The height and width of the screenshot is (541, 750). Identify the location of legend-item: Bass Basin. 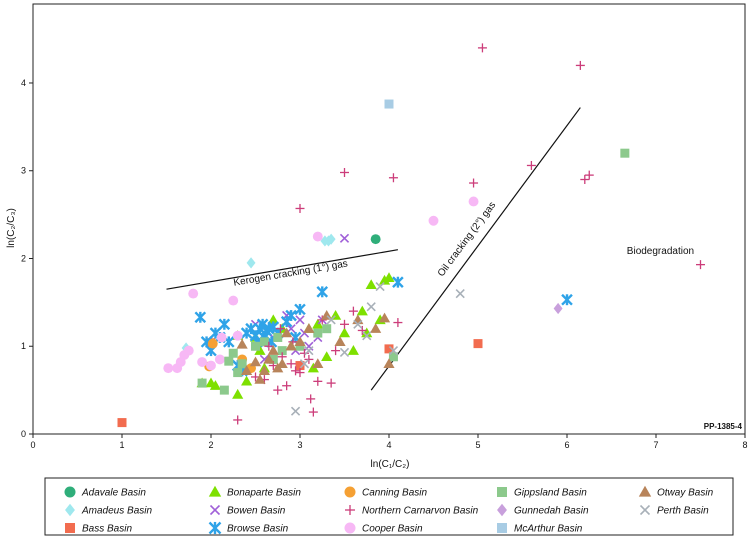
(98, 529).